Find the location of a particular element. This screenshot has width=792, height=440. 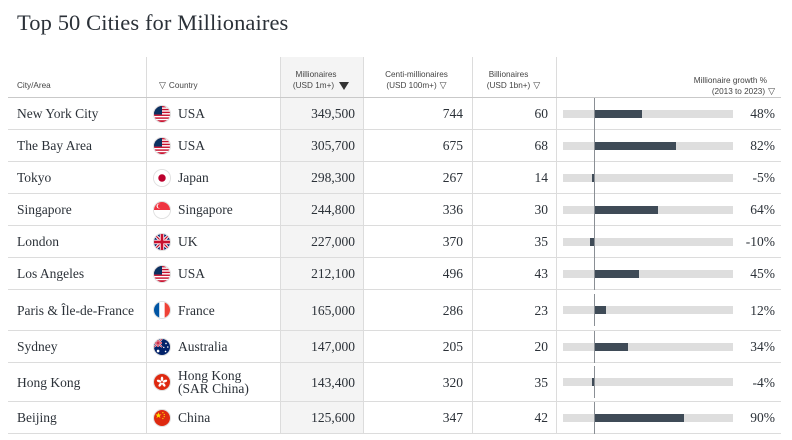

centi-cell: 336 is located at coordinates (418, 209).